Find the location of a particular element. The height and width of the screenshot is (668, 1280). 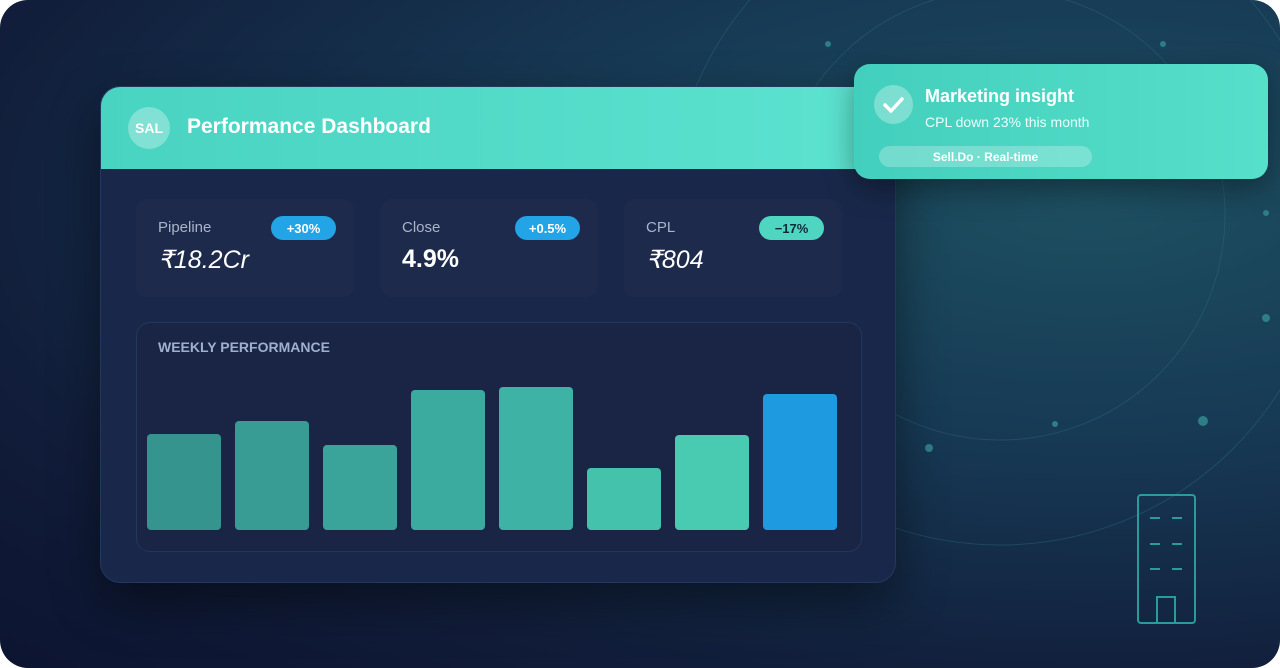

kpi-label: Close is located at coordinates (421, 227).